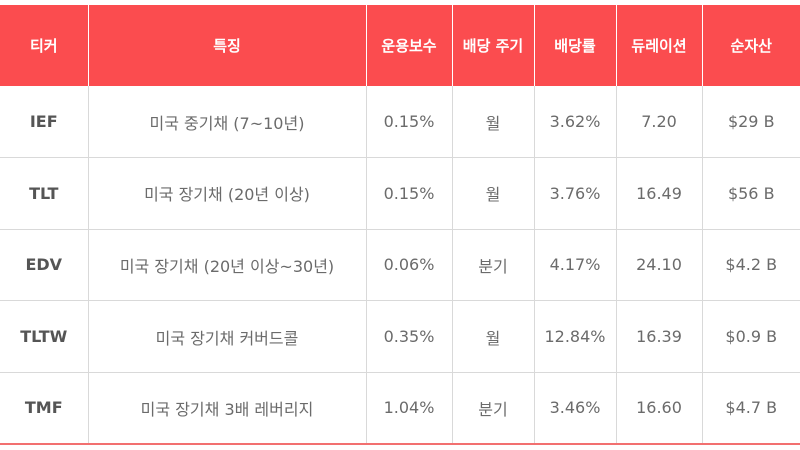  What do you see at coordinates (750, 336) in the screenshot?
I see `cell-net-assets: $0.9 B` at bounding box center [750, 336].